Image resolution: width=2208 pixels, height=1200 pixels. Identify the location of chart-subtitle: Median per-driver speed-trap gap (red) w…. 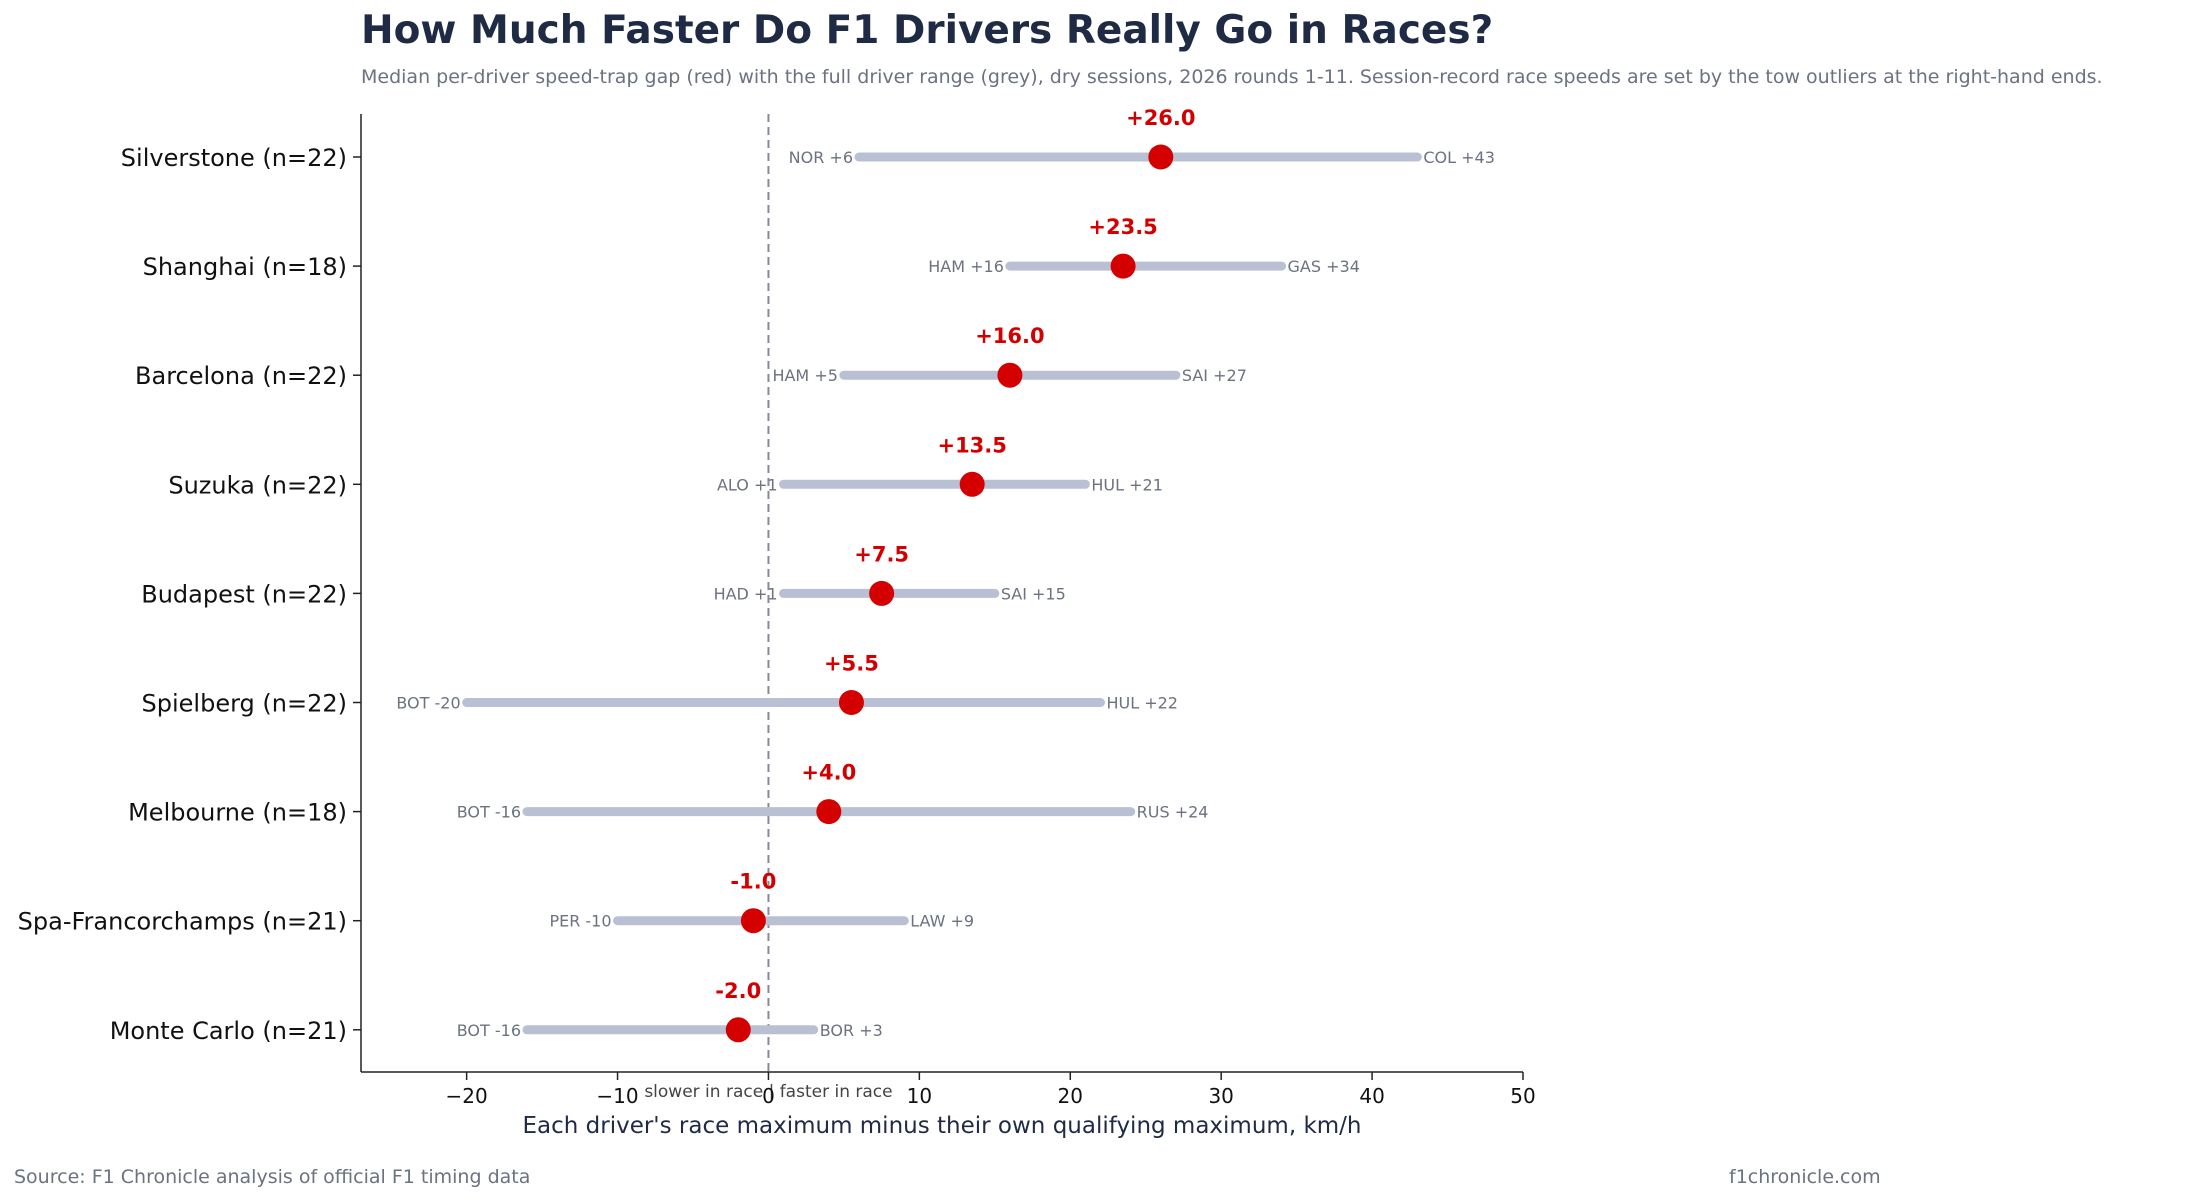
(1232, 77).